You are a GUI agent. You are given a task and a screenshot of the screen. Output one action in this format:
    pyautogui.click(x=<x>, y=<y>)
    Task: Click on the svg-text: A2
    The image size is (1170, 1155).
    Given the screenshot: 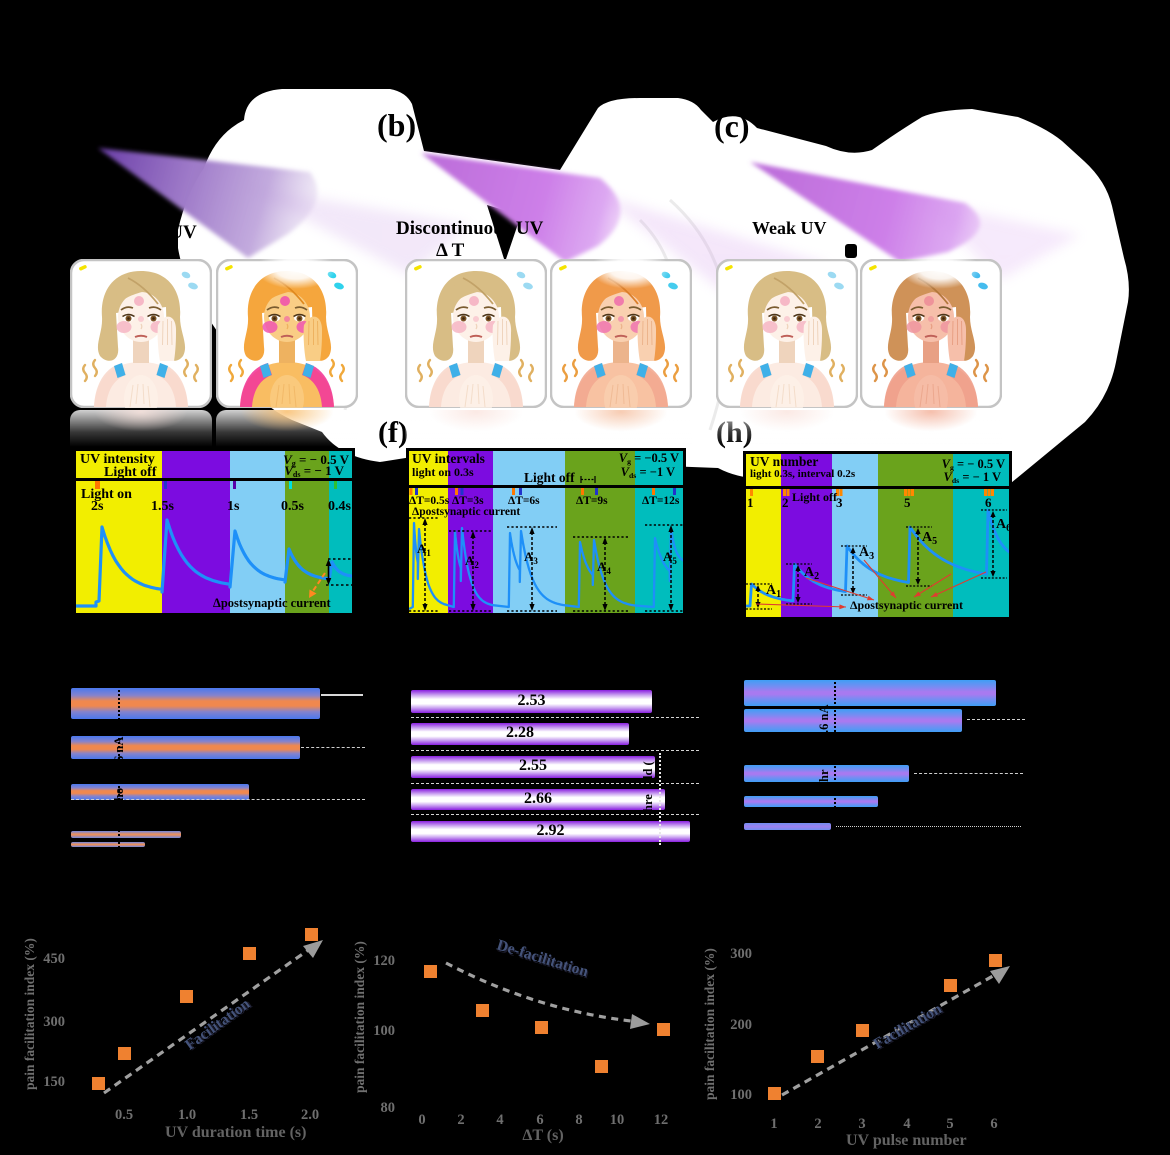 What is the action you would take?
    pyautogui.click(x=472, y=561)
    